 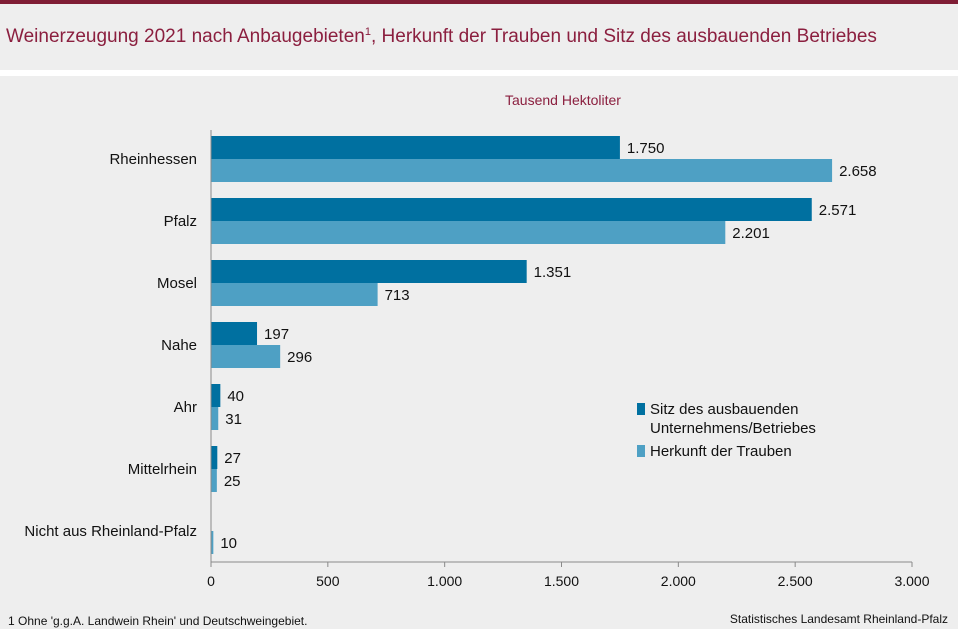 I want to click on top-accent-line, so click(x=479, y=2).